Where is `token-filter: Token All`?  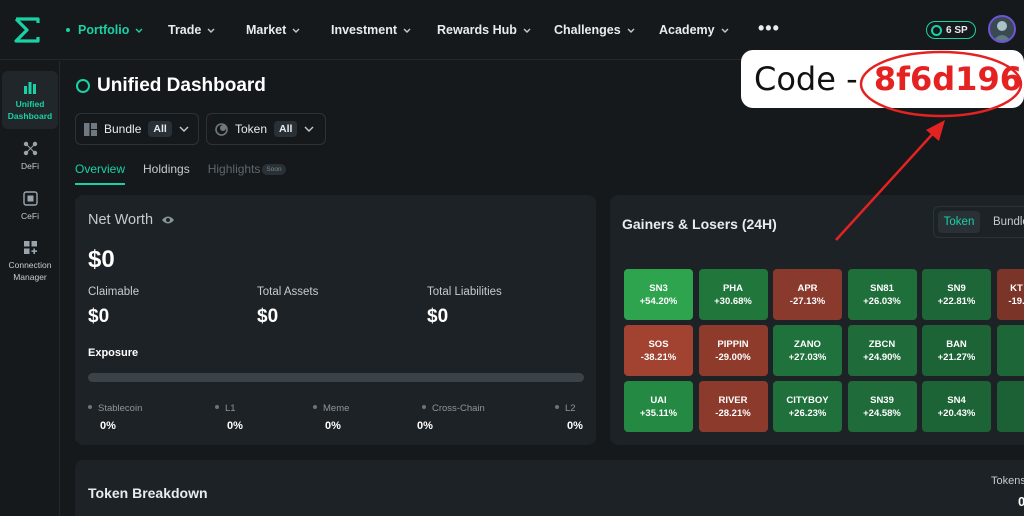 token-filter: Token All is located at coordinates (266, 129).